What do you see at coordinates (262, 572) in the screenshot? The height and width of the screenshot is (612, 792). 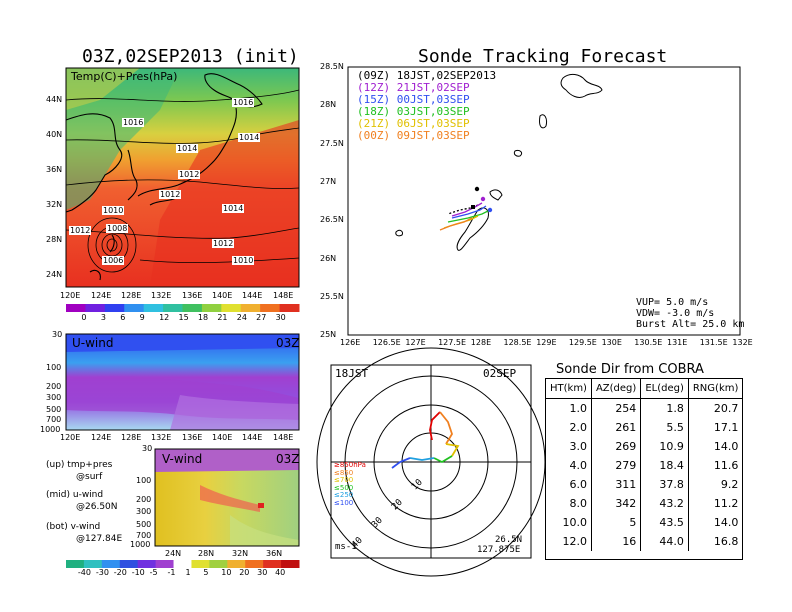 I see `colorbar-tick: 30` at bounding box center [262, 572].